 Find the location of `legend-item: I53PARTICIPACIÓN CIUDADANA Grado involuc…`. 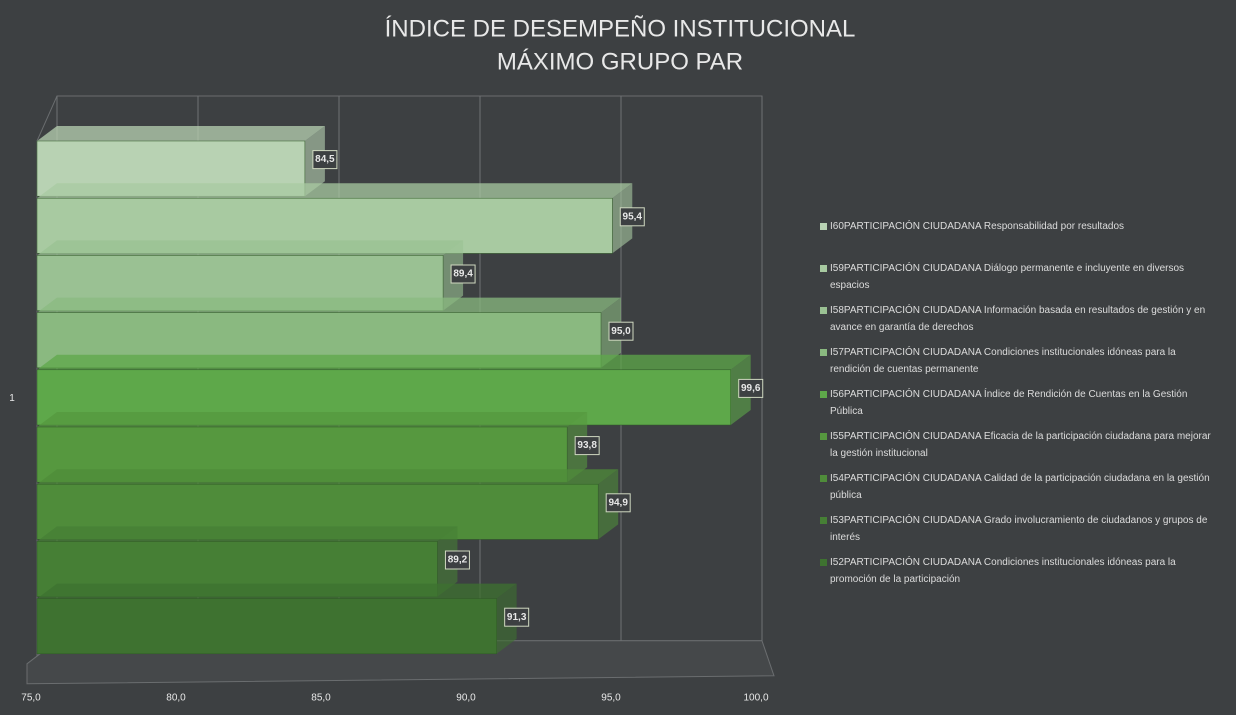

legend-item: I53PARTICIPACIÓN CIUDADANA Grado involuc… is located at coordinates (1017, 533).